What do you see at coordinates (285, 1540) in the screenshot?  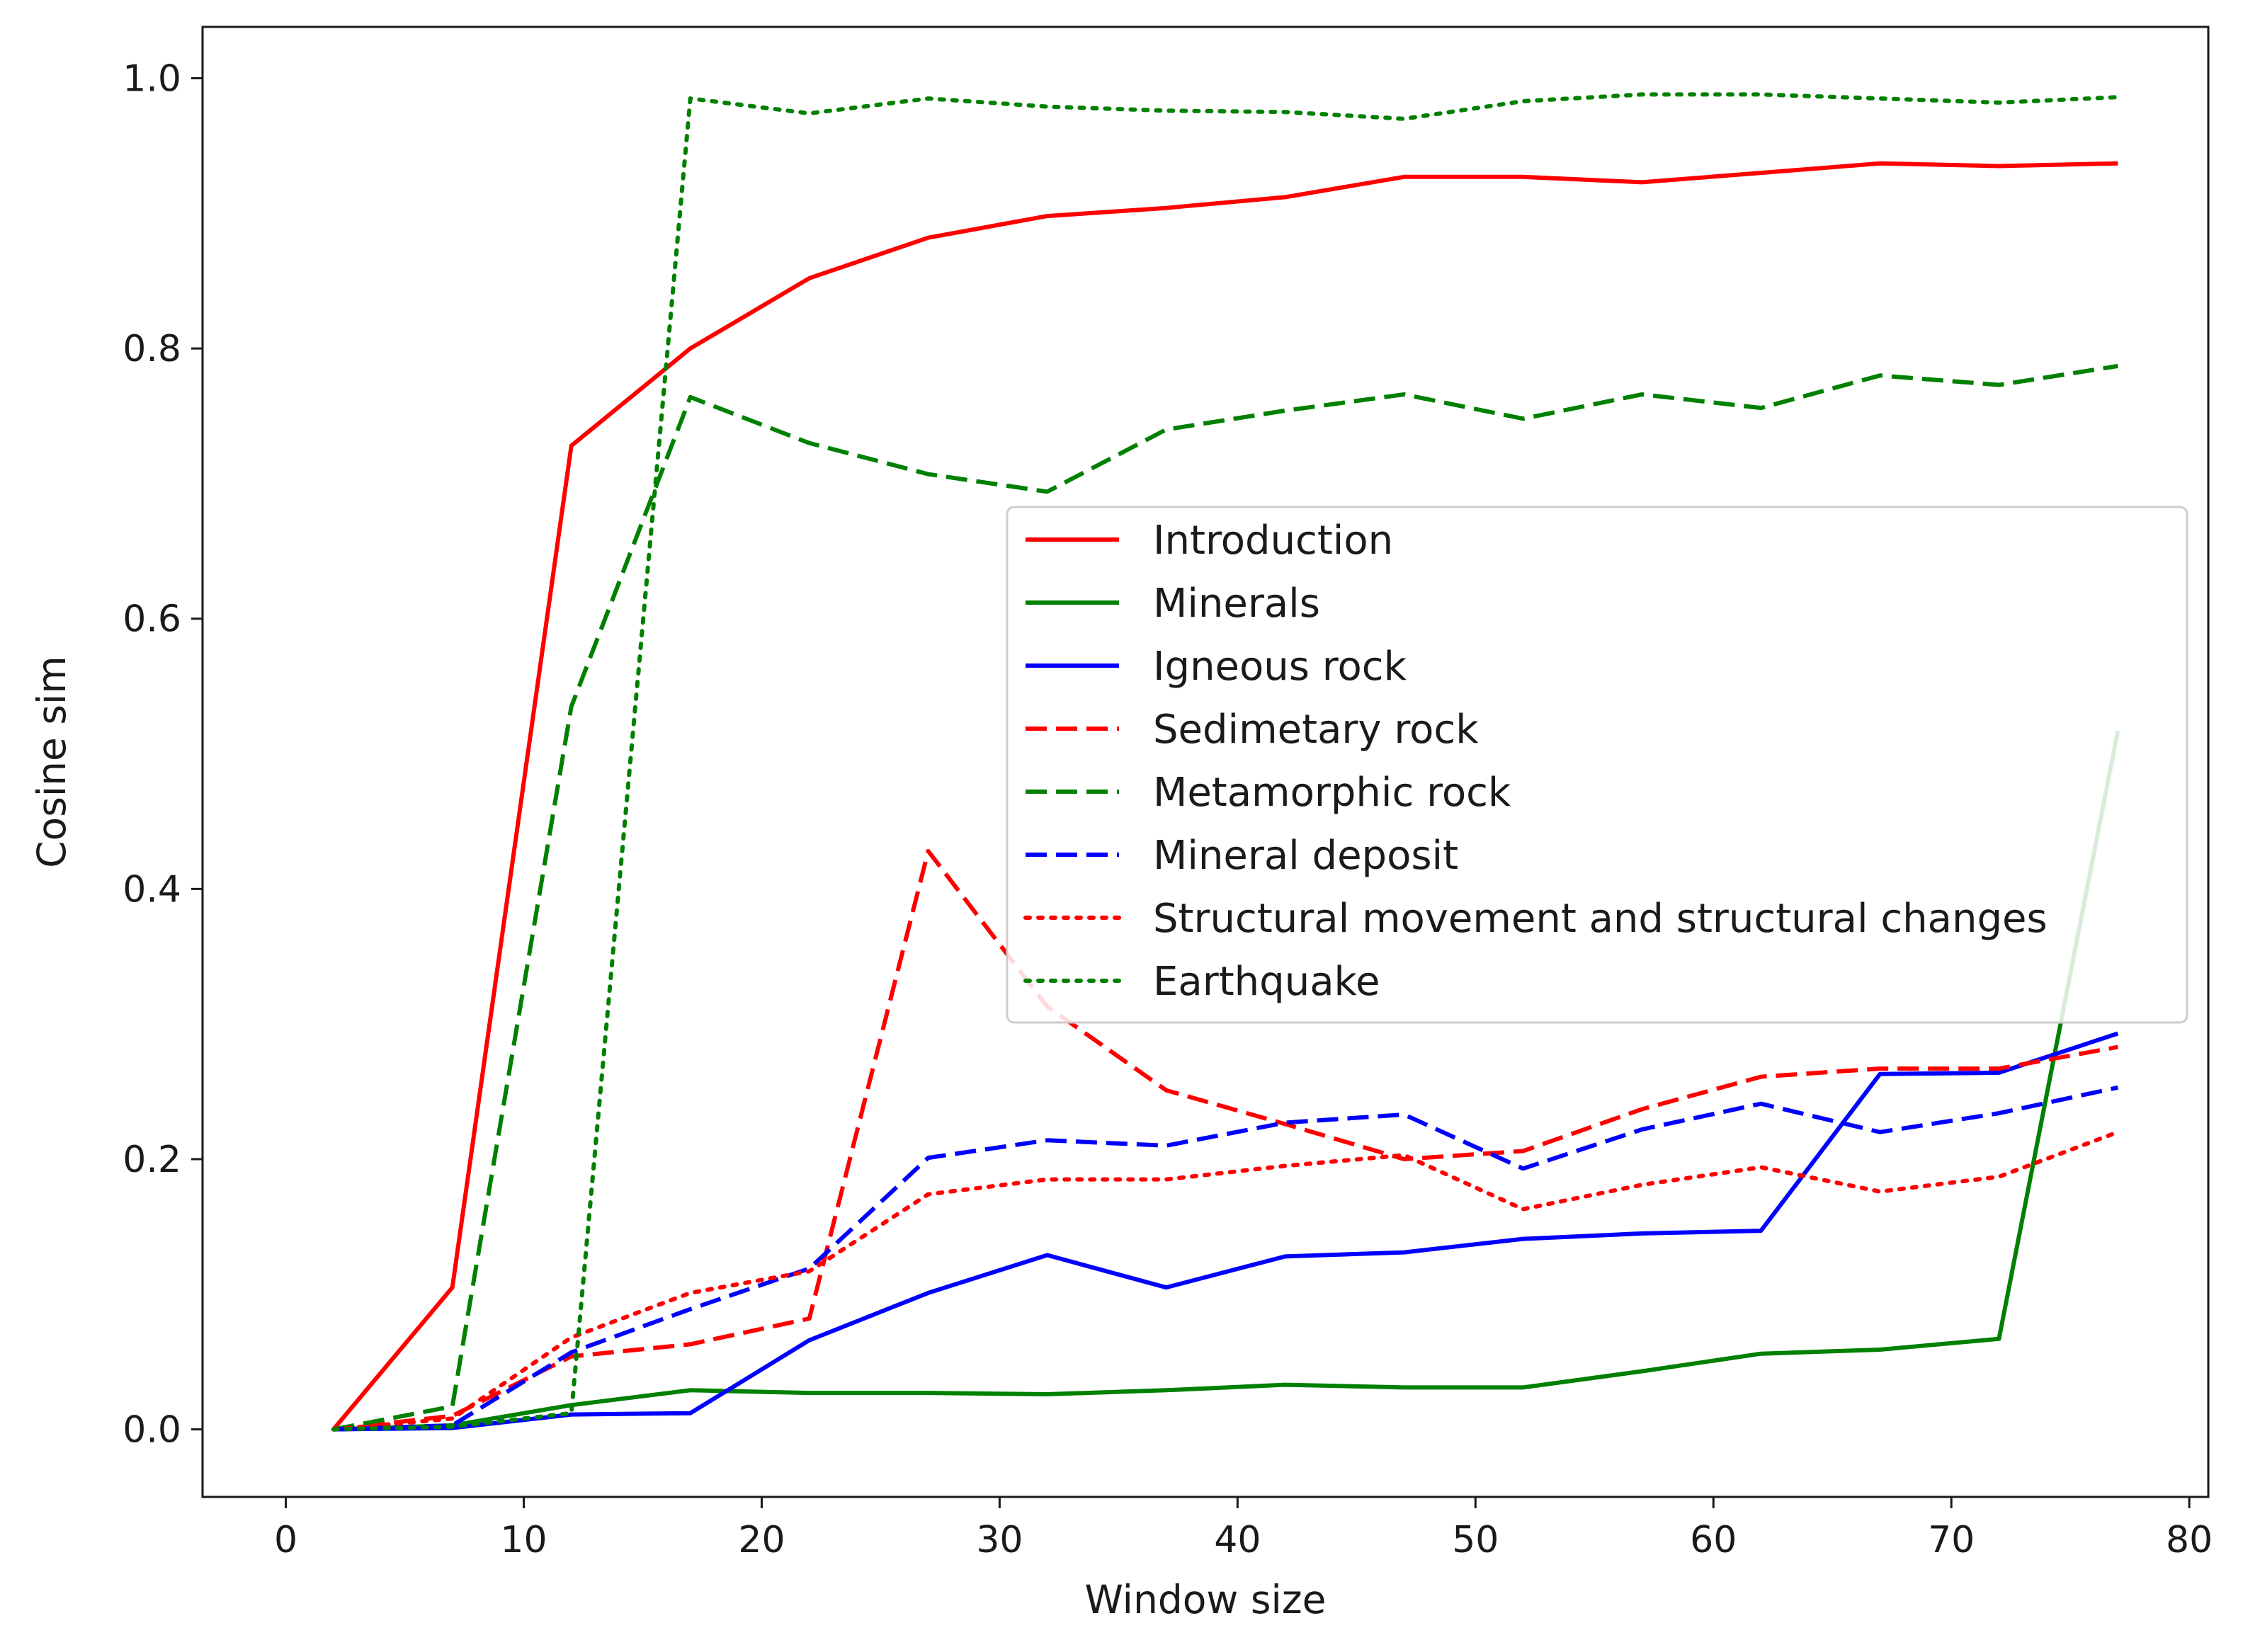 I see `x-tick-label: 0` at bounding box center [285, 1540].